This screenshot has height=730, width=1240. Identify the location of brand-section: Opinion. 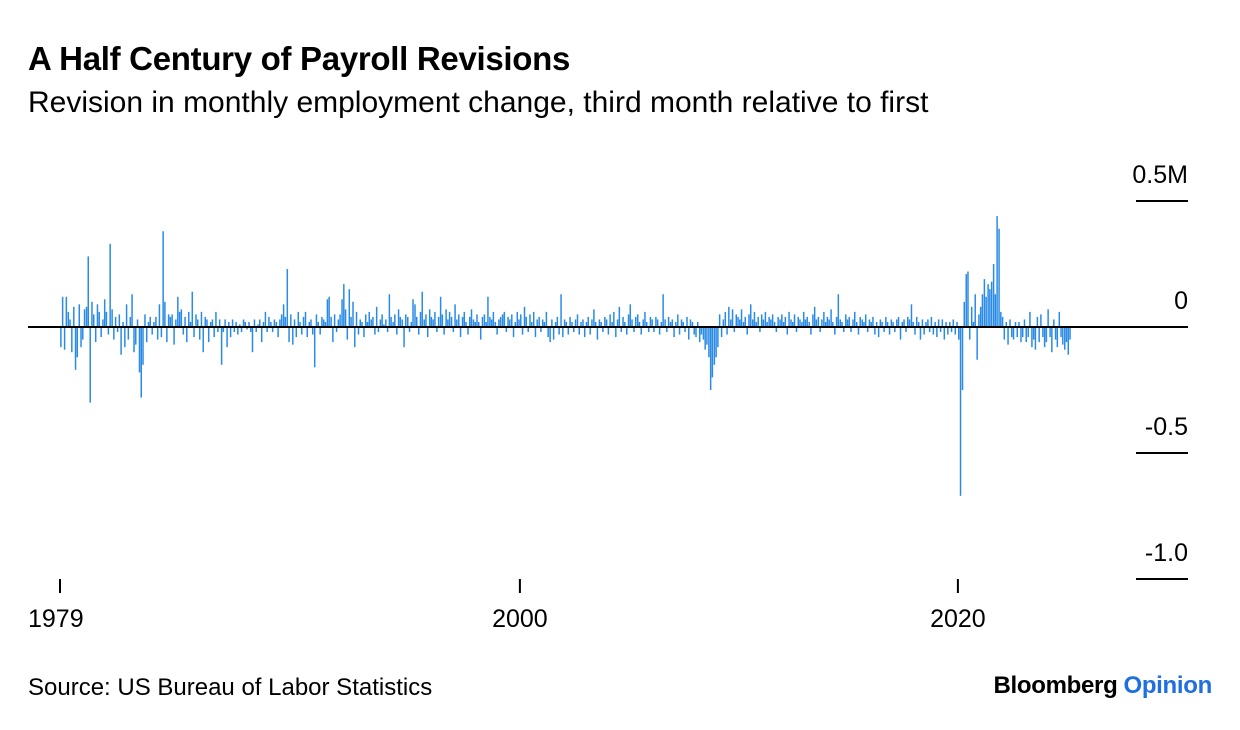
(1167, 685).